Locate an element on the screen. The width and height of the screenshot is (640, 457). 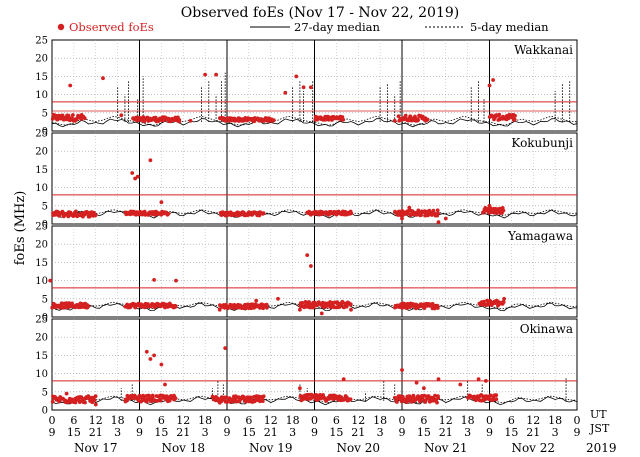
jst-axis-label: JST is located at coordinates (599, 428).